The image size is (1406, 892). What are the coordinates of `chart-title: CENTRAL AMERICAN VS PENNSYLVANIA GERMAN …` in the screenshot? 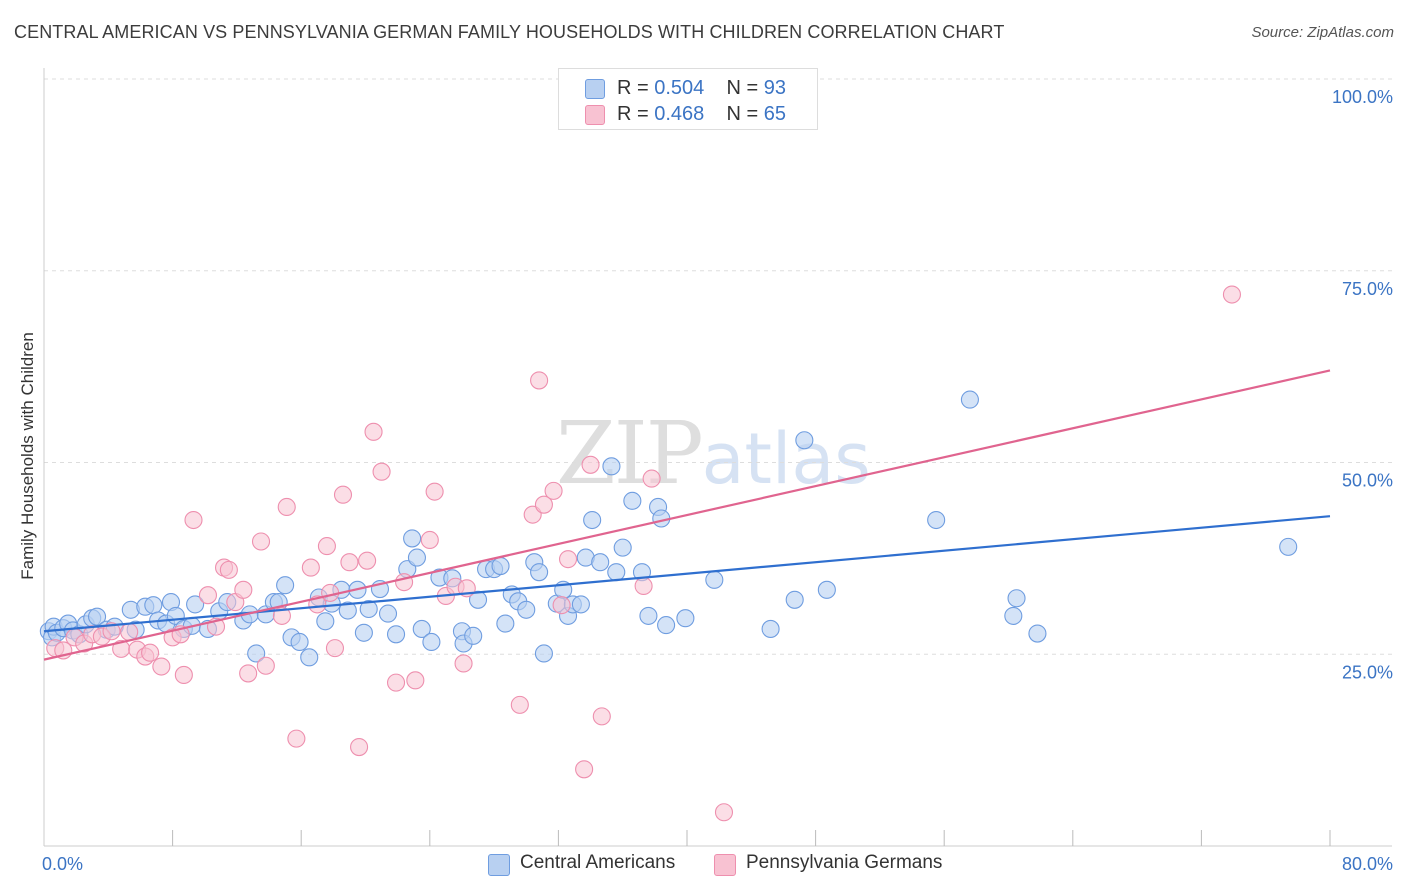 It's located at (509, 32).